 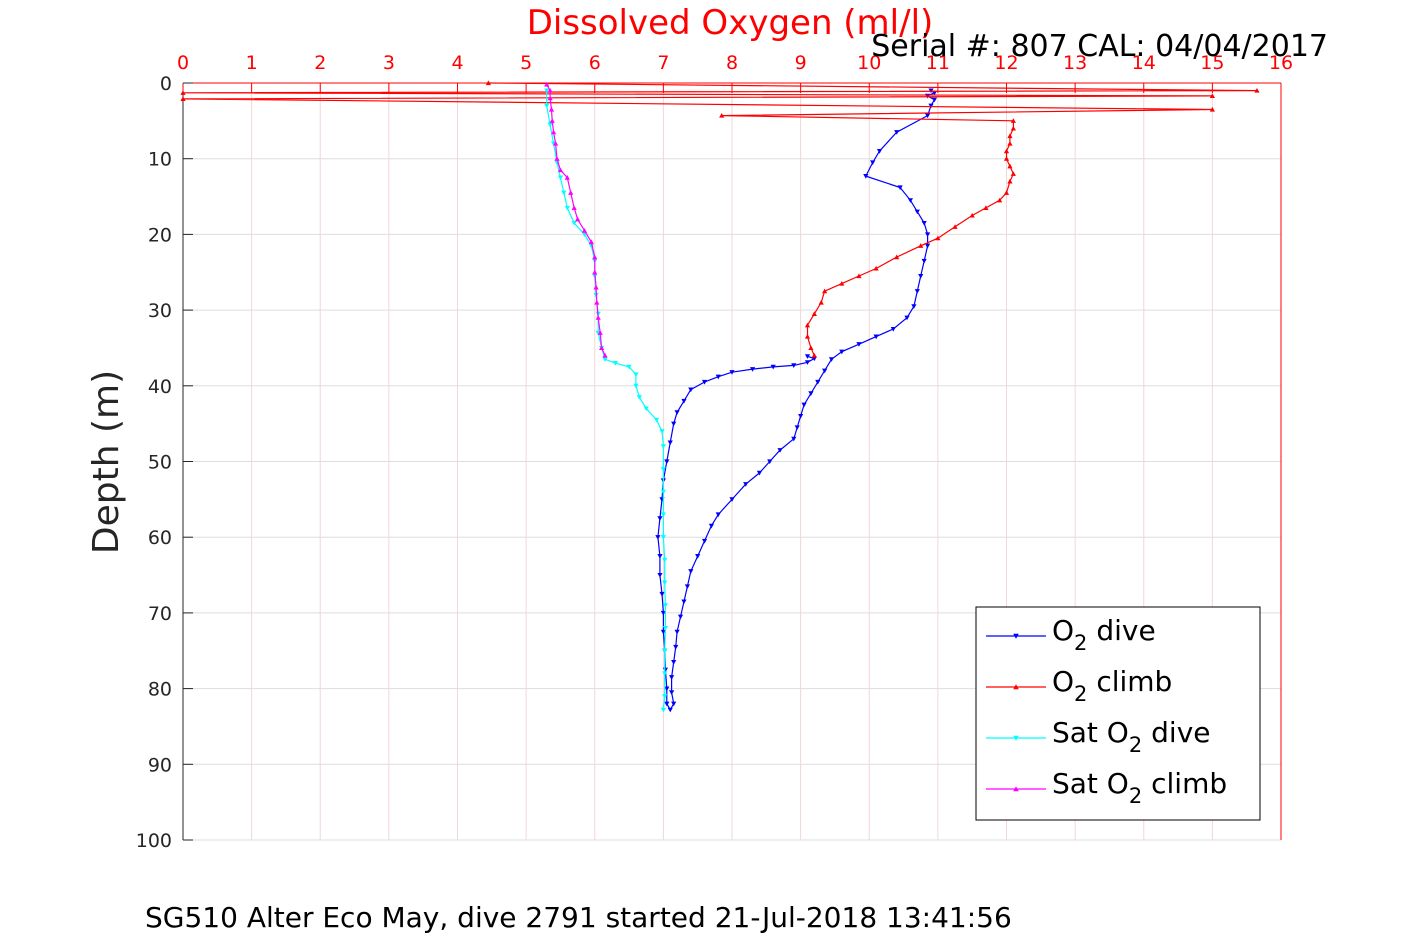 I want to click on x-tick-label: 9, so click(x=801, y=63).